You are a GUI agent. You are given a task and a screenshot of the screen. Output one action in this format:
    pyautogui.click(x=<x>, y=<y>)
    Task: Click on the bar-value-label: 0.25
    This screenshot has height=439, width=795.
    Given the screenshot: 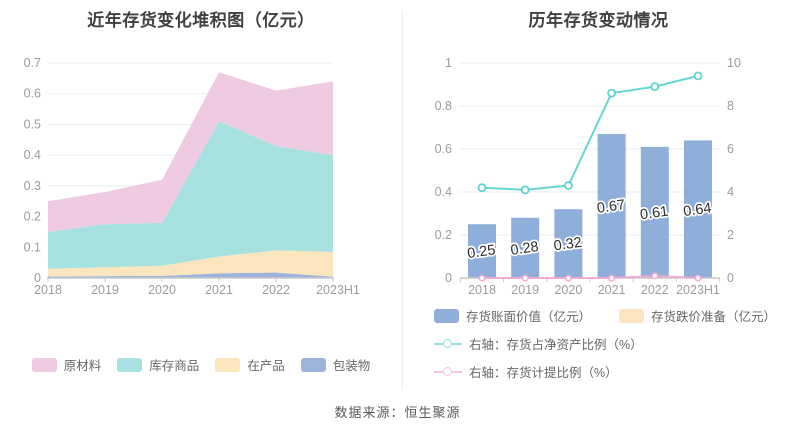 What is the action you would take?
    pyautogui.click(x=481, y=252)
    